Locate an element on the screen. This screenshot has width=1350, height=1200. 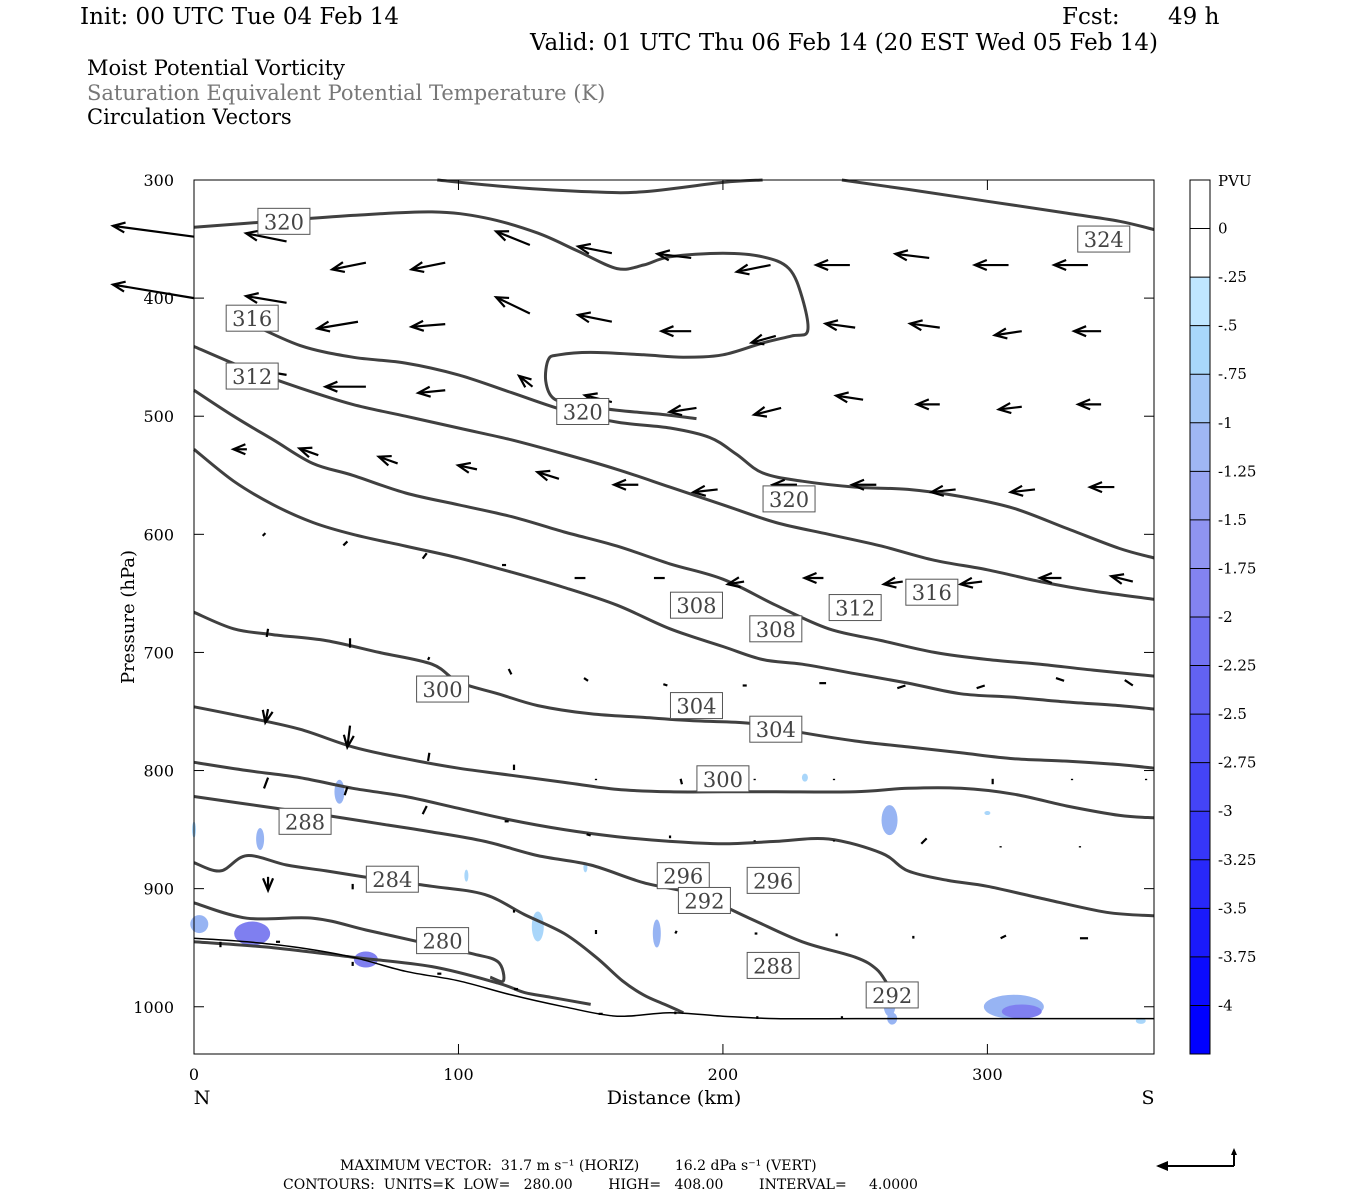
colorbar-label: -3.25 is located at coordinates (1237, 860).